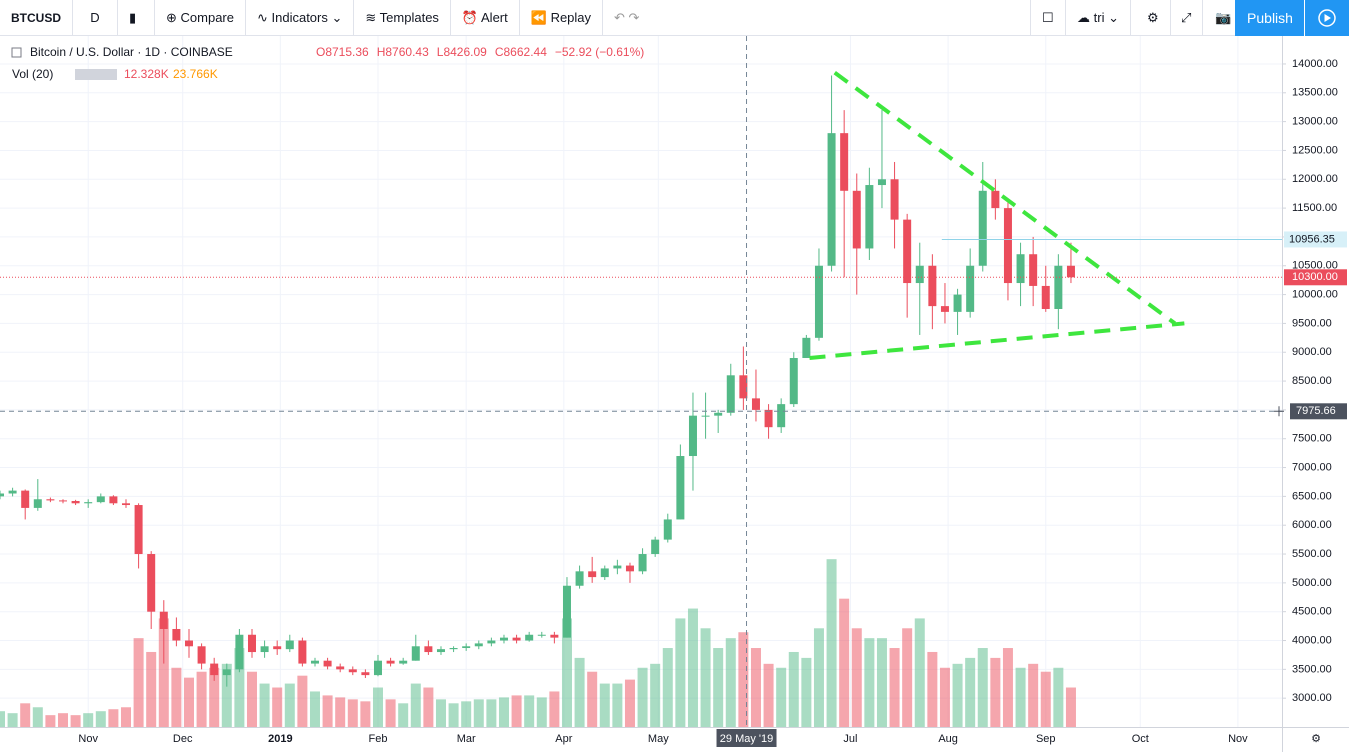 The image size is (1349, 752). What do you see at coordinates (1046, 739) in the screenshot?
I see `x-tick-label: Sep` at bounding box center [1046, 739].